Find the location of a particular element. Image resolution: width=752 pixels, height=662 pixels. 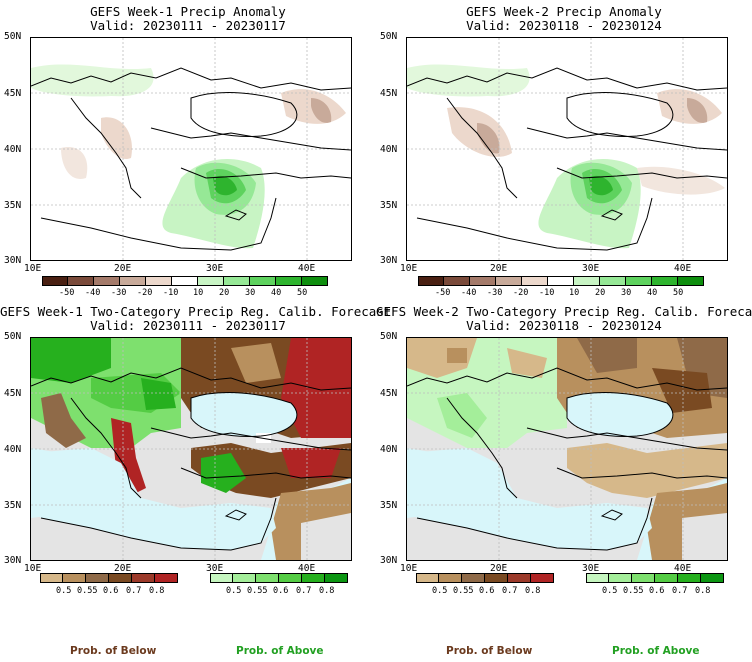

legend-tick: 10 is located at coordinates (574, 293).